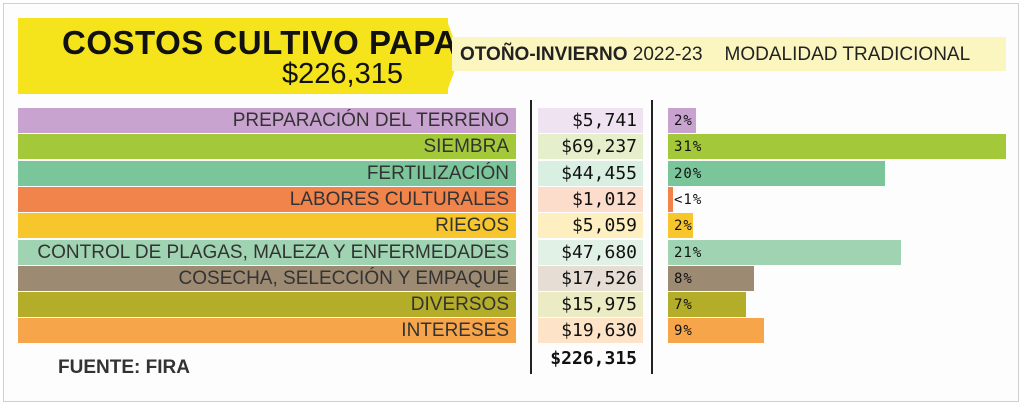 Image resolution: width=1024 pixels, height=406 pixels. Describe the element at coordinates (683, 331) in the screenshot. I see `percent-label: 9%` at that location.